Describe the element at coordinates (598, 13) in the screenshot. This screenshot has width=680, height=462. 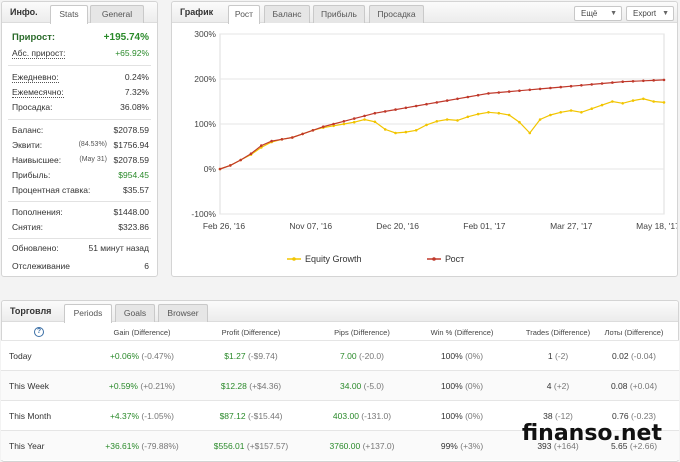
I see `more-button: Ещё ▼` at that location.